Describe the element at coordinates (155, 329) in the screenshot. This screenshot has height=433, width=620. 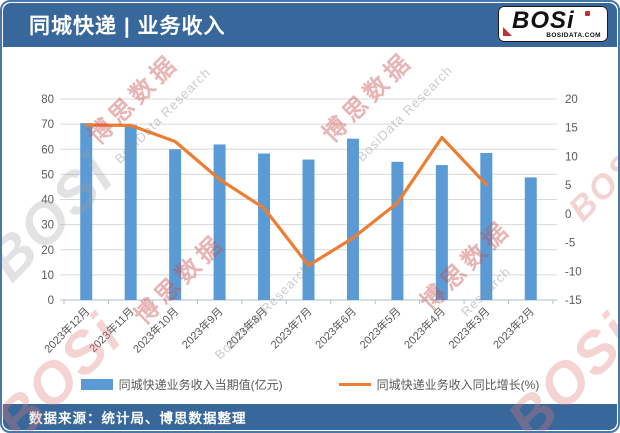
I see `x-axis-label: 2023年10月` at that location.